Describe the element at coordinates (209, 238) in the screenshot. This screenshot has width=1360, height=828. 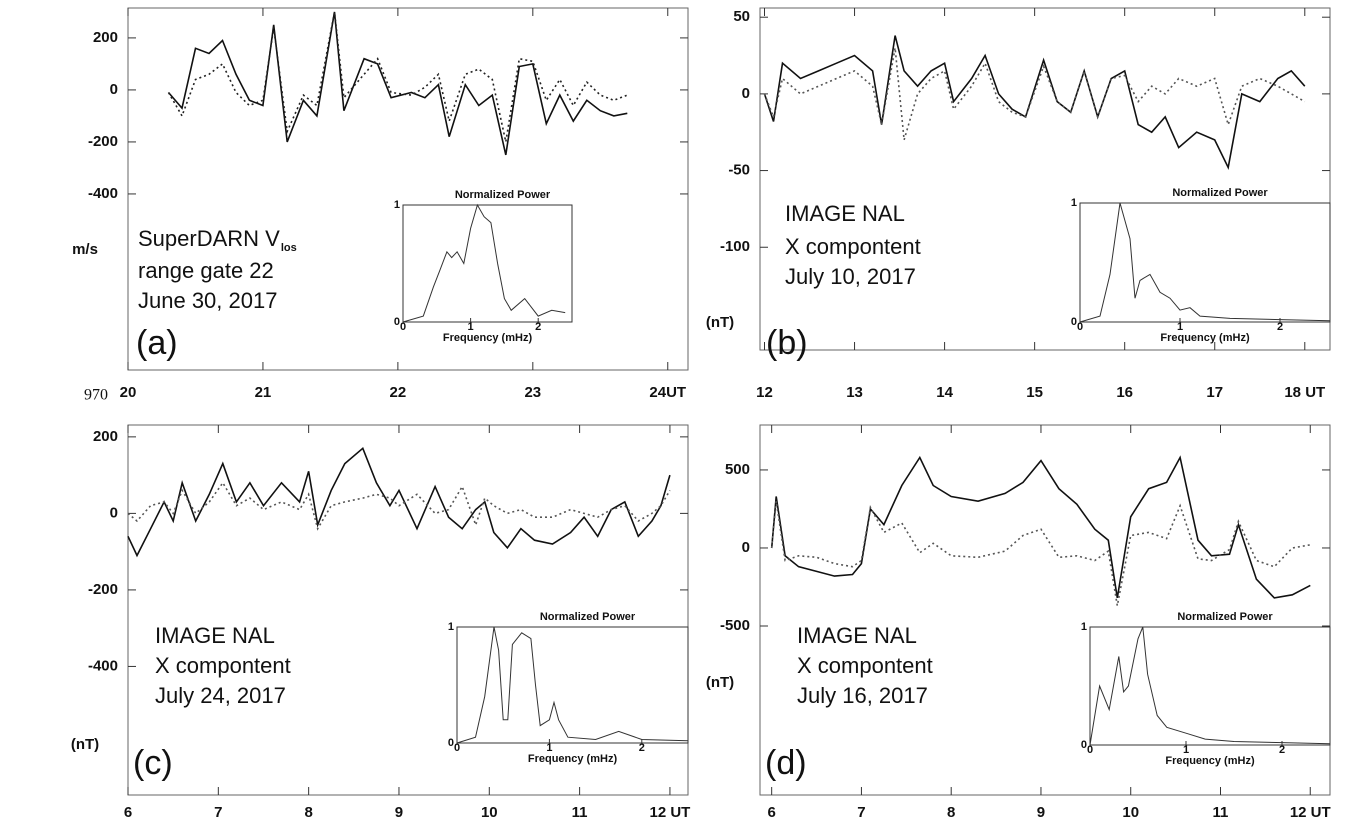
I see `annotation: SuperDARN V` at that location.